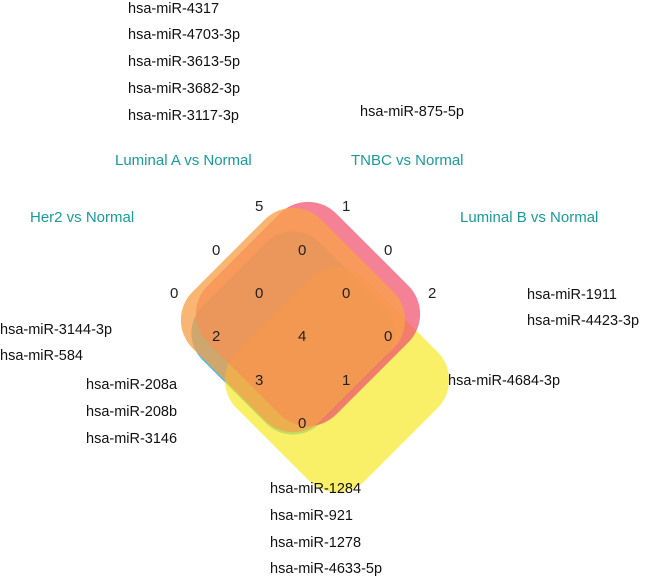 The width and height of the screenshot is (650, 581). Describe the element at coordinates (407, 160) in the screenshot. I see `set-label-tnbc: TNBC vs Normal` at that location.